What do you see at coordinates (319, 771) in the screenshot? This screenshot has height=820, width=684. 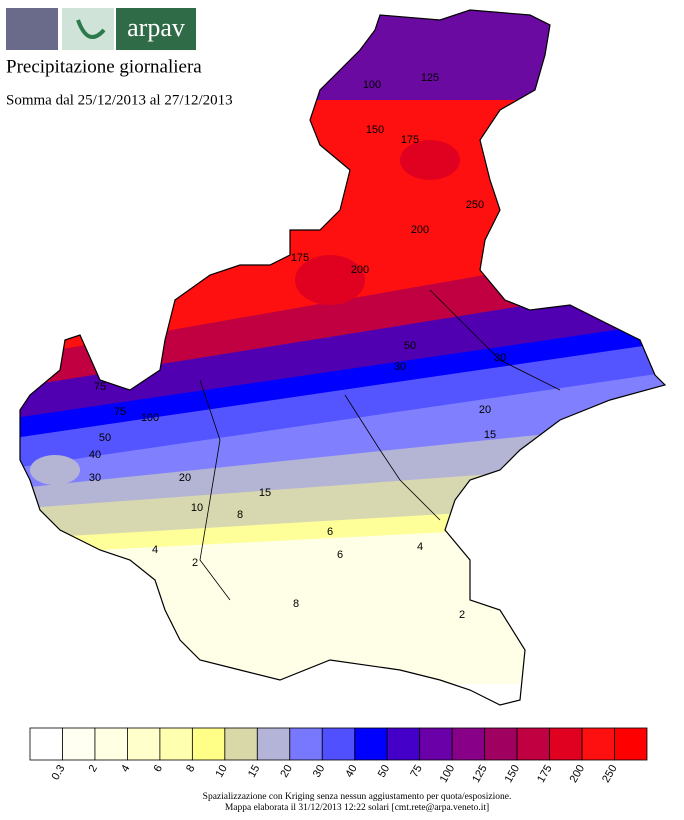 I see `legend-label: 30` at bounding box center [319, 771].